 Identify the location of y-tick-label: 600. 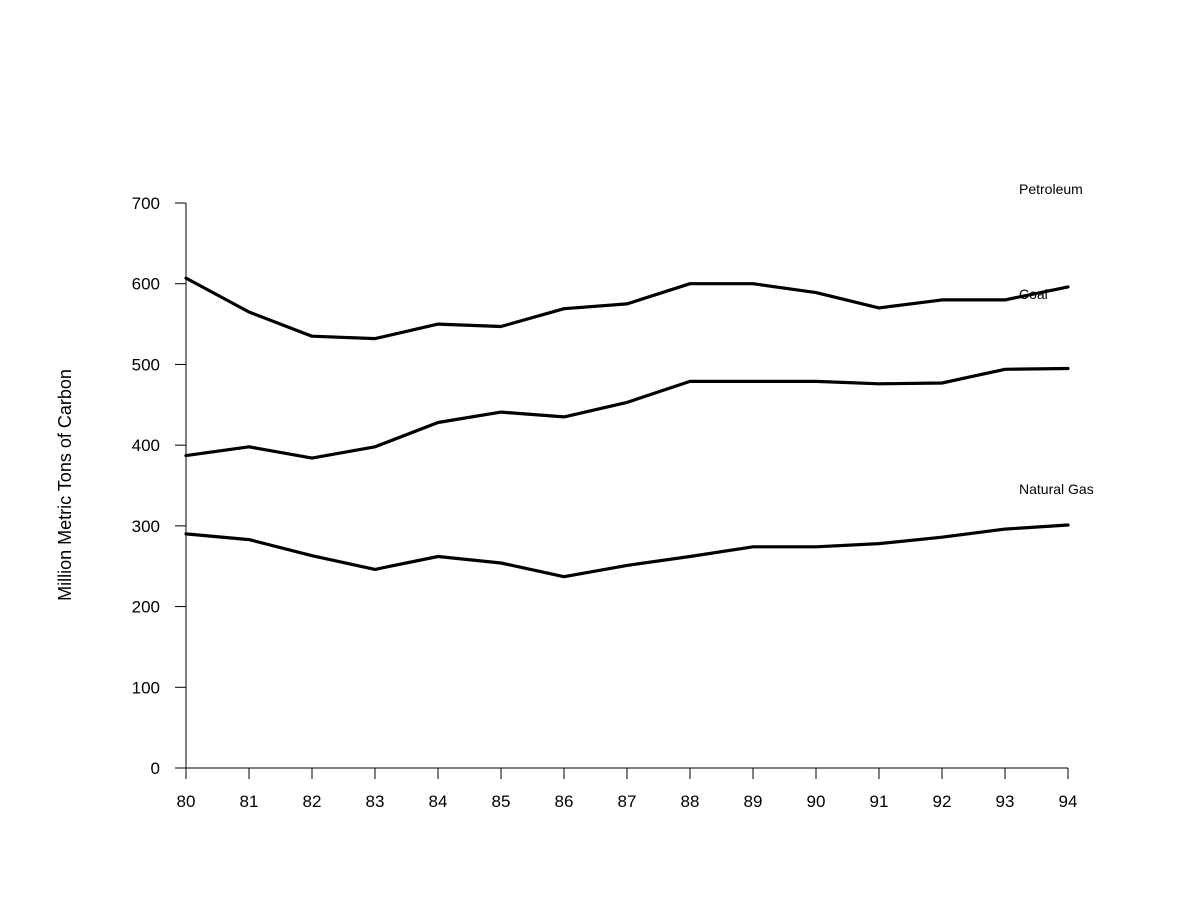
(146, 284).